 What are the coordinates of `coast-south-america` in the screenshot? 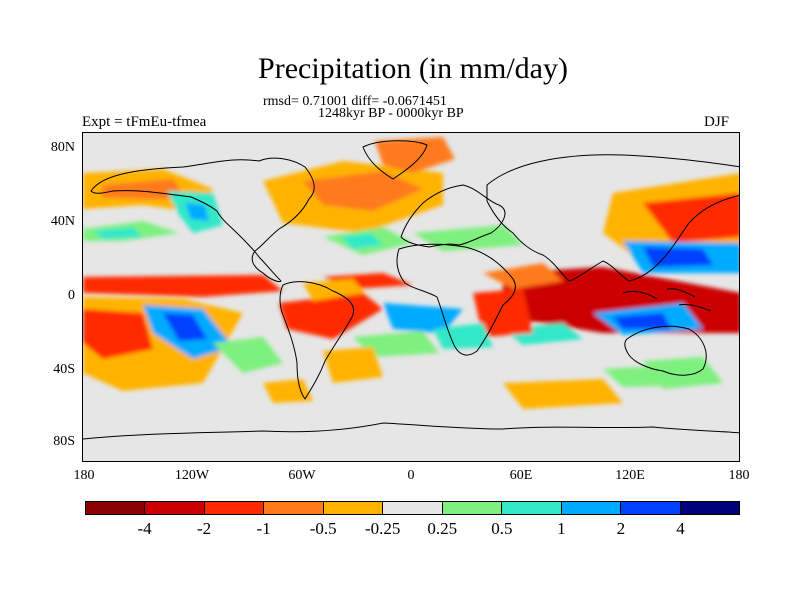 It's located at (317, 340).